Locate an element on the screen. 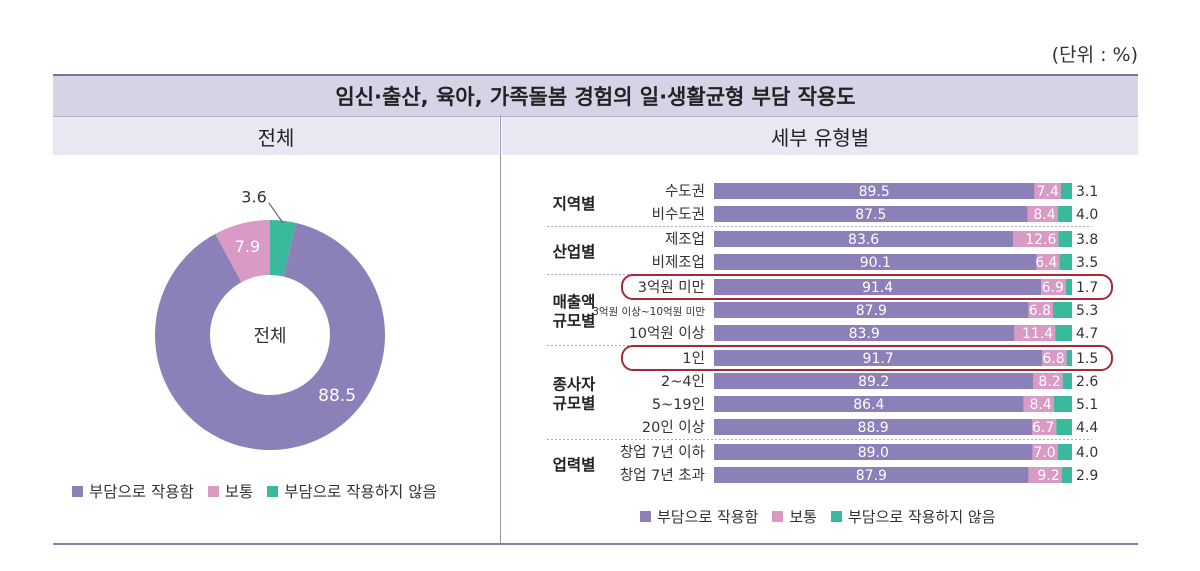  bottom-rule is located at coordinates (595, 544).